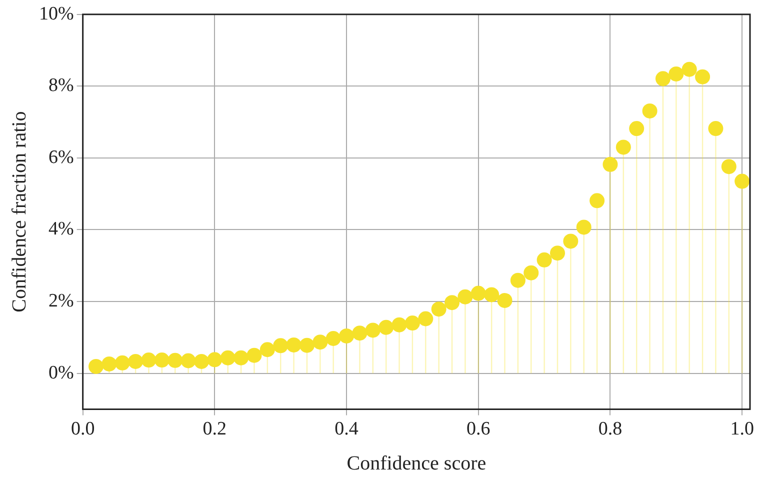 This screenshot has height=484, width=758. What do you see at coordinates (19, 211) in the screenshot?
I see `y-axis-title: Confidence fraction ratio` at bounding box center [19, 211].